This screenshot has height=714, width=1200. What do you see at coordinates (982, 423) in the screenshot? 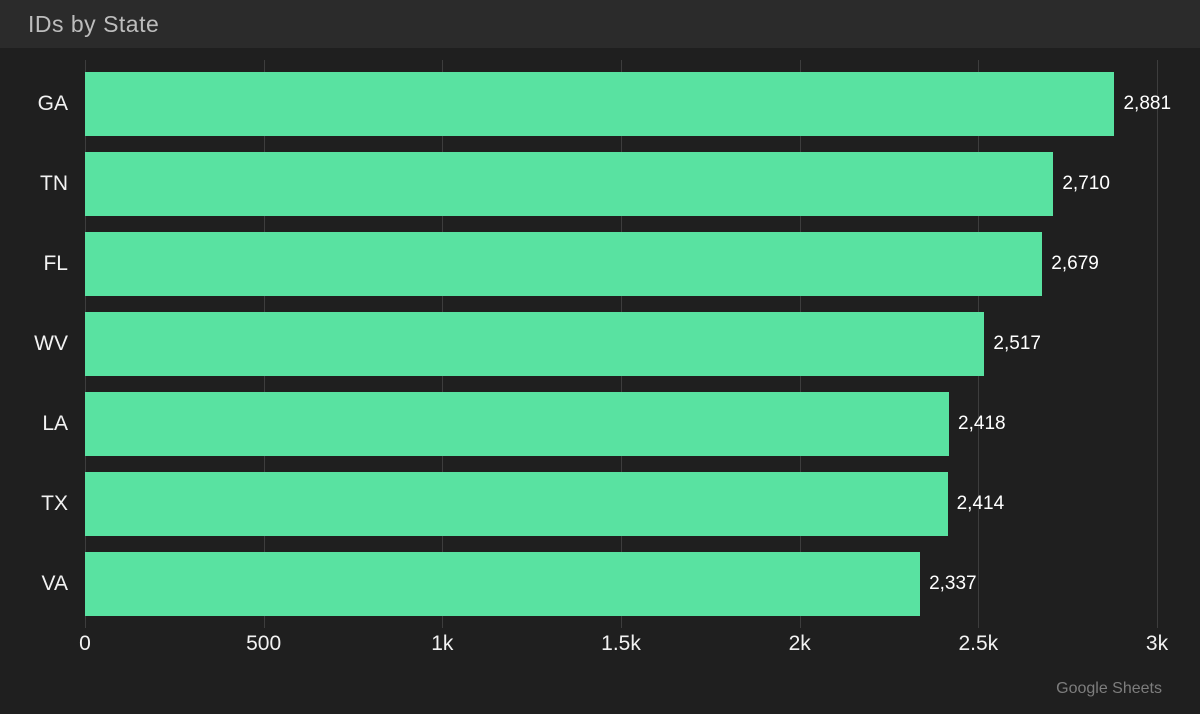
I see `value-label-la: 2,418` at bounding box center [982, 423].